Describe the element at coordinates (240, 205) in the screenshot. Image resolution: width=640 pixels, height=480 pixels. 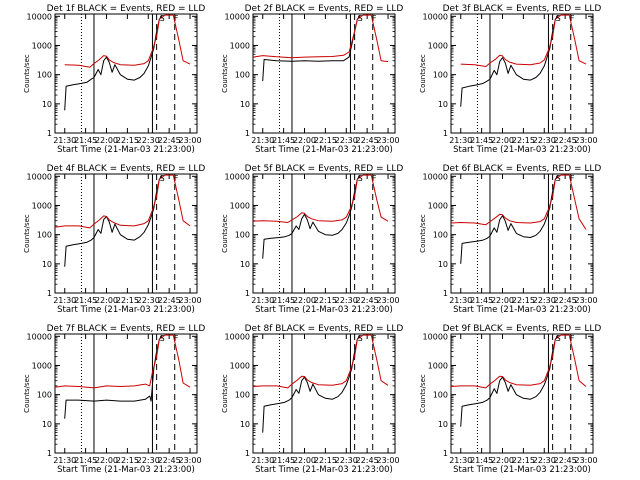
I see `panel-5-y-tick-label: 1000` at that location.